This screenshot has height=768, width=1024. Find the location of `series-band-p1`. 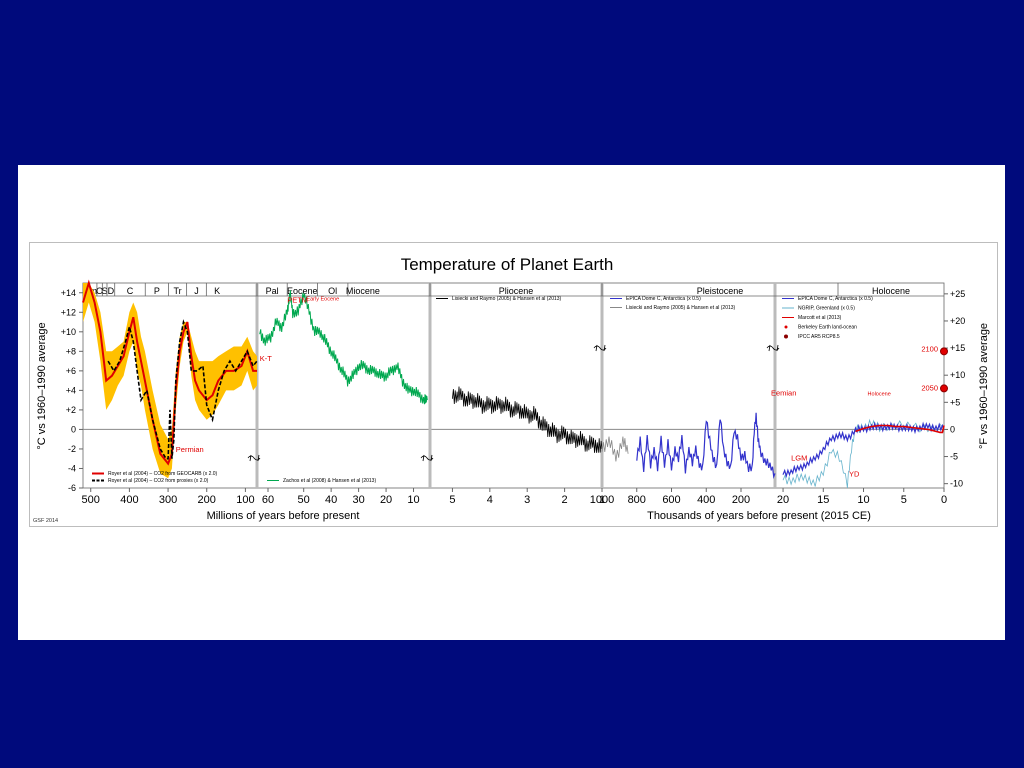

series-band-p1 is located at coordinates (170, 381).